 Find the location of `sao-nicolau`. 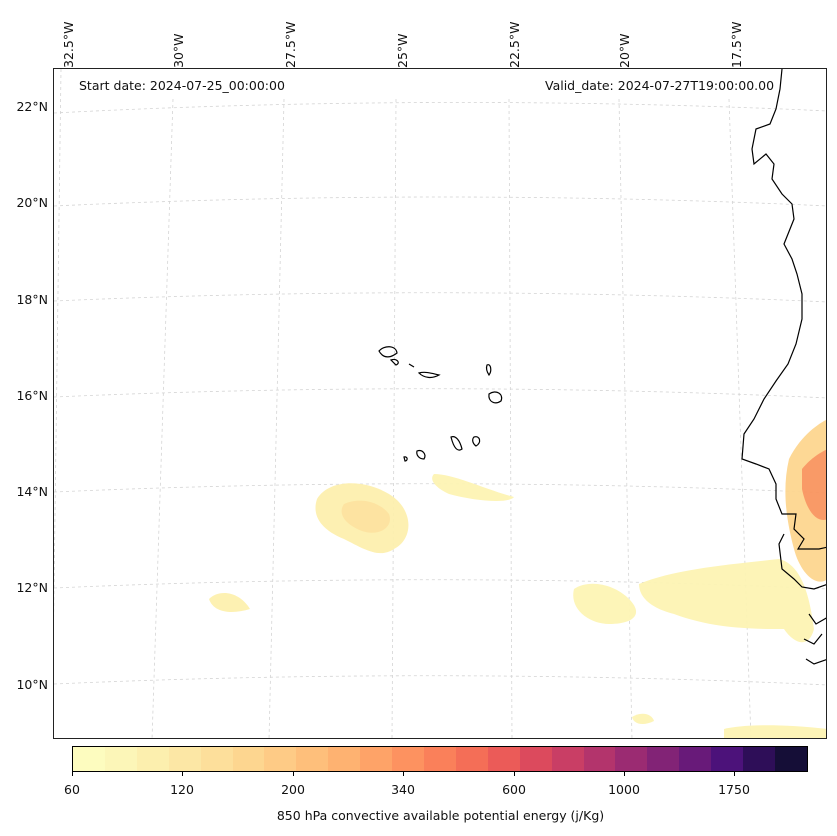

sao-nicolau is located at coordinates (429, 375).